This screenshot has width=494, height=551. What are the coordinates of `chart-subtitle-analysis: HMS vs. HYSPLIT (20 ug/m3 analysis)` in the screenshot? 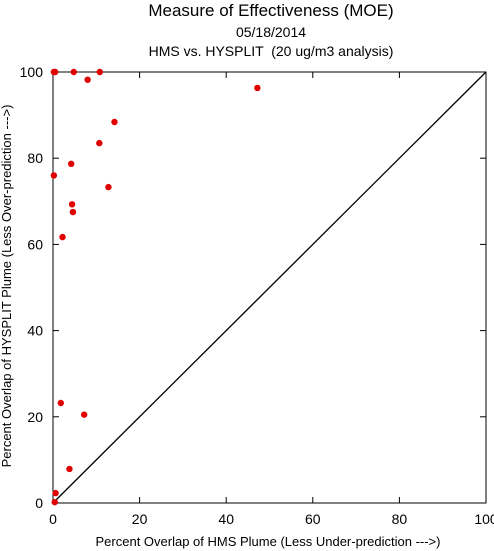 It's located at (271, 51).